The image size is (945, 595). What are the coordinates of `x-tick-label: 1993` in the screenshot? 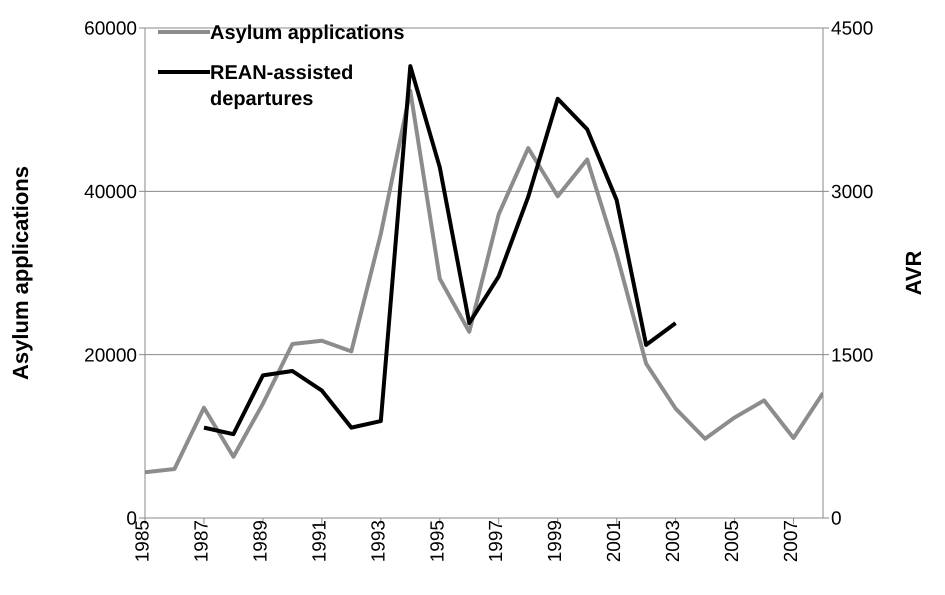 It's located at (379, 541).